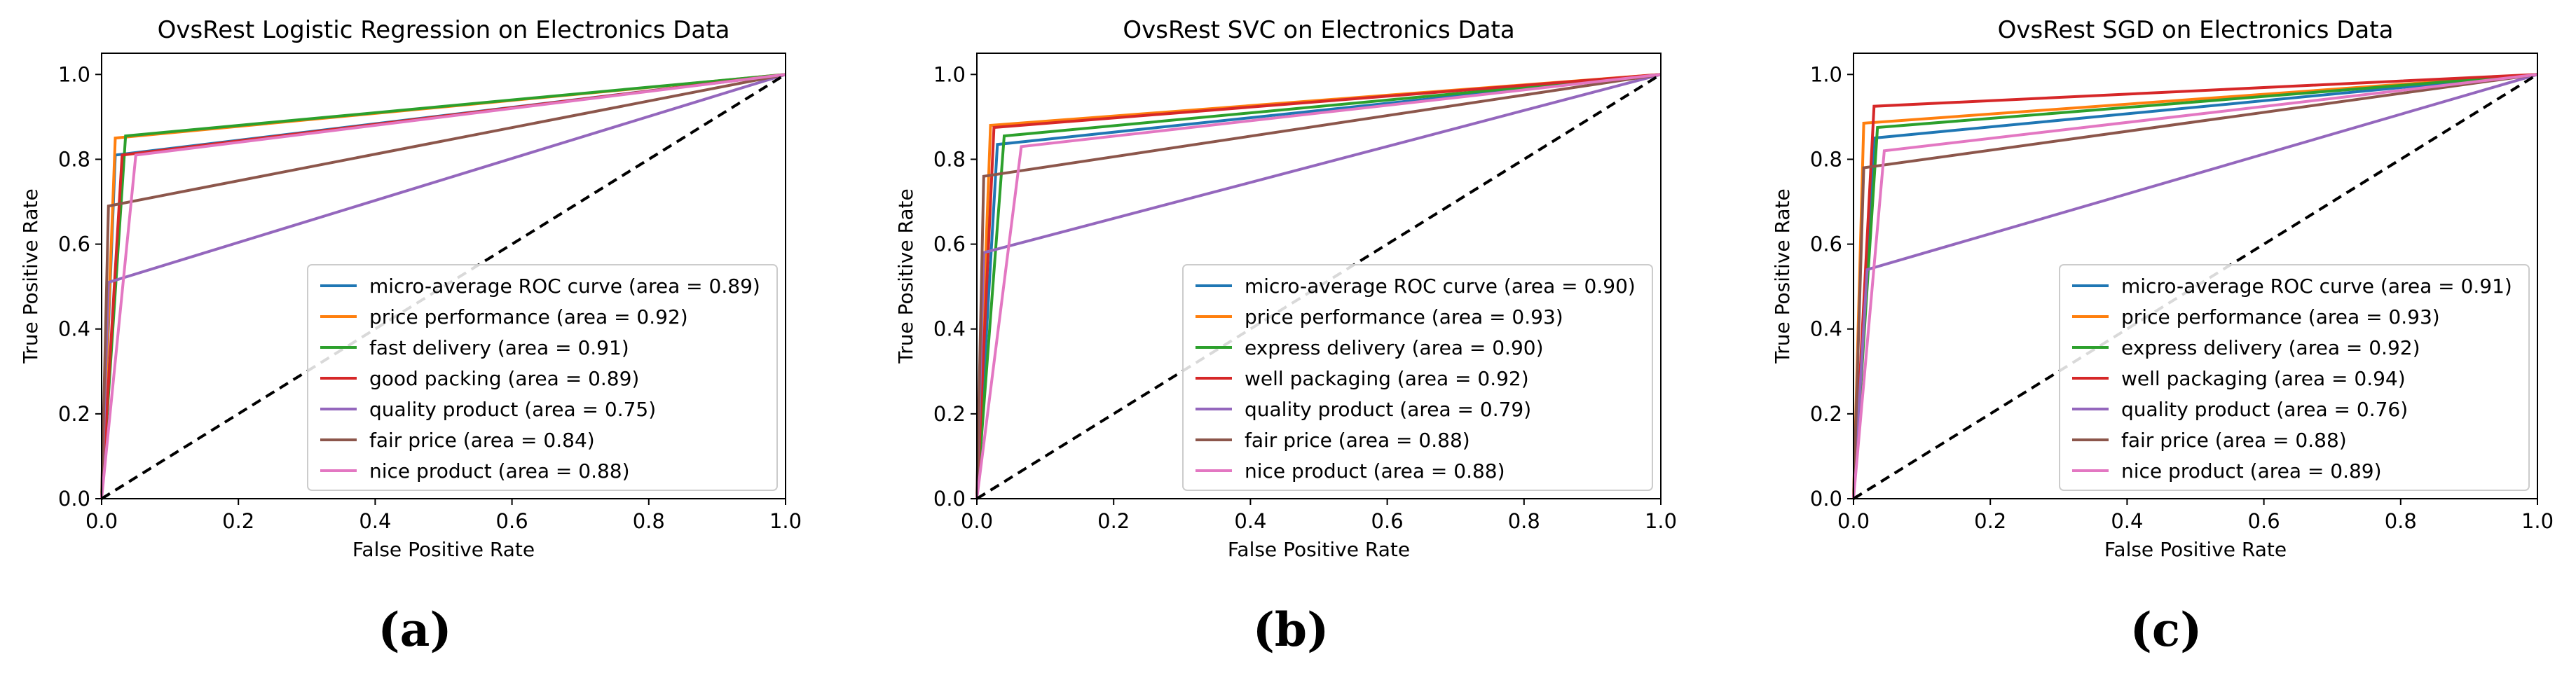 This screenshot has width=2576, height=678. I want to click on legend-entry: quality product (area = 0.76), so click(2264, 409).